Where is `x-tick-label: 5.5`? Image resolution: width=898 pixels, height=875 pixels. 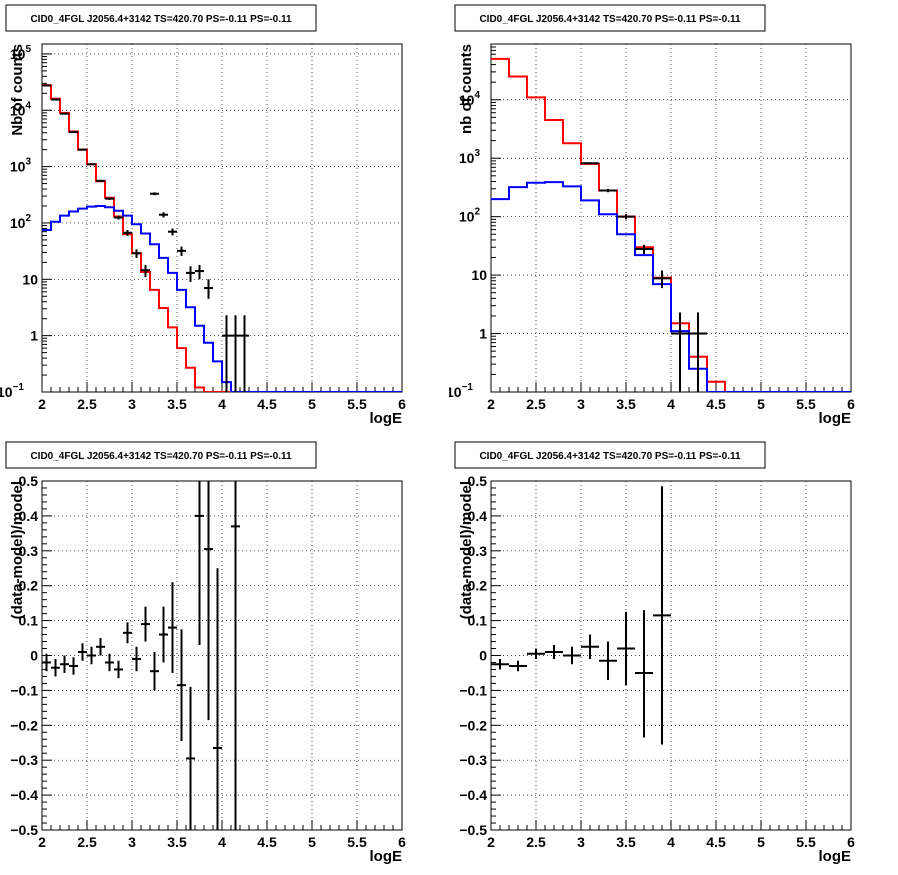
x-tick-label: 5.5 is located at coordinates (806, 404).